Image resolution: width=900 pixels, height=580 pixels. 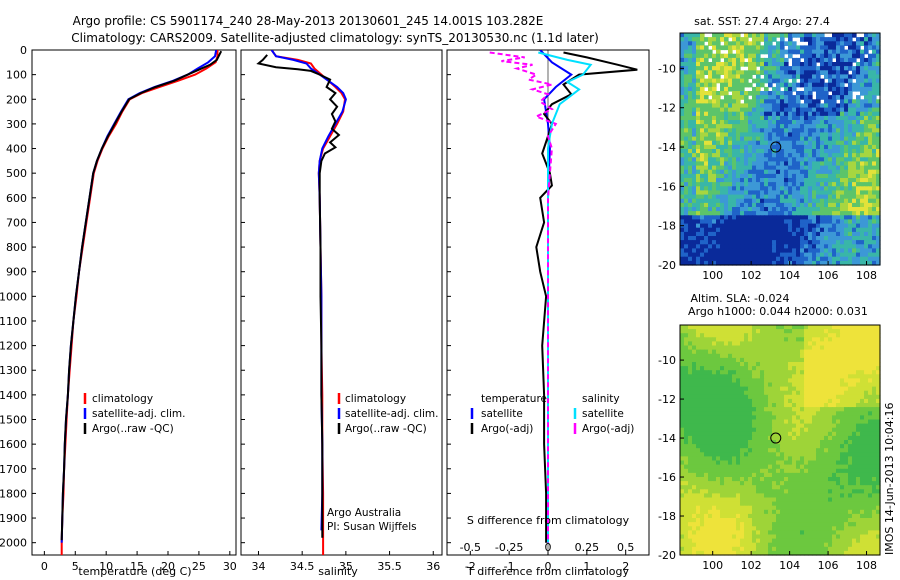 What do you see at coordinates (13, 346) in the screenshot?
I see `y-tick-label: 1200` at bounding box center [13, 346].